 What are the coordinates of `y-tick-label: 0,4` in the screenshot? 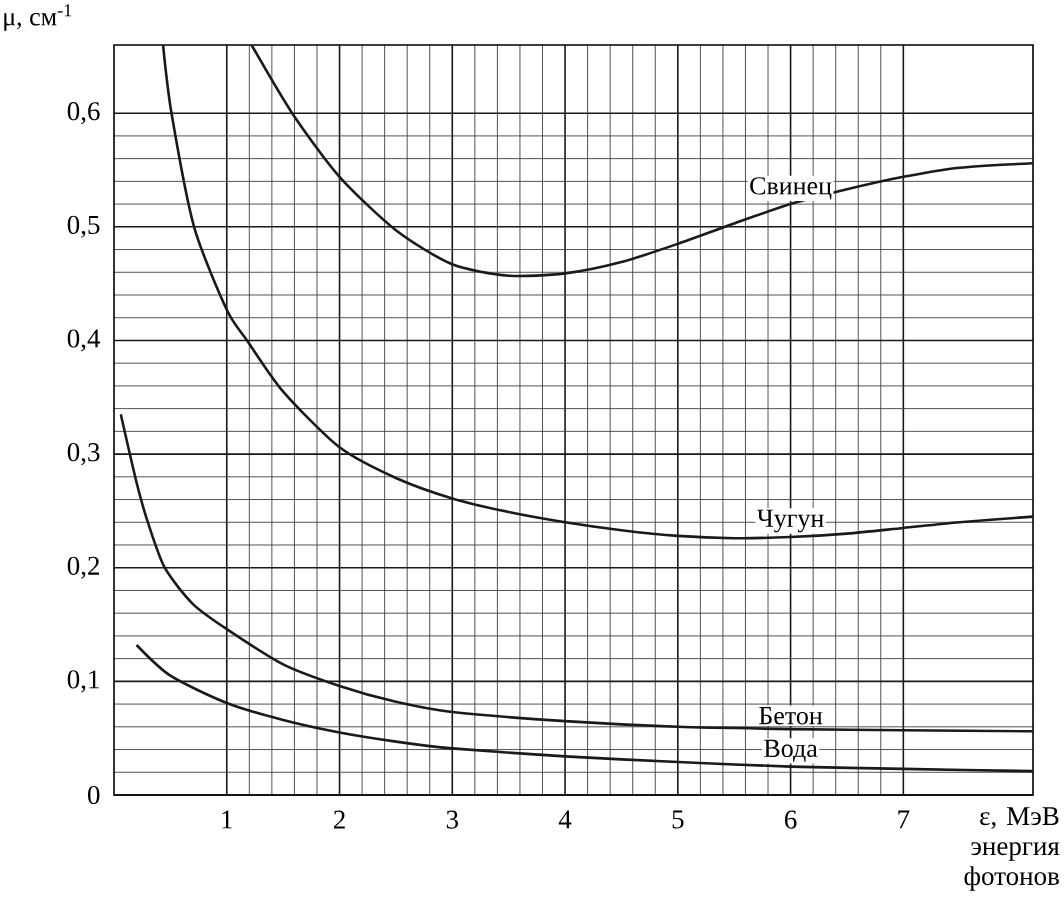 It's located at (84, 340).